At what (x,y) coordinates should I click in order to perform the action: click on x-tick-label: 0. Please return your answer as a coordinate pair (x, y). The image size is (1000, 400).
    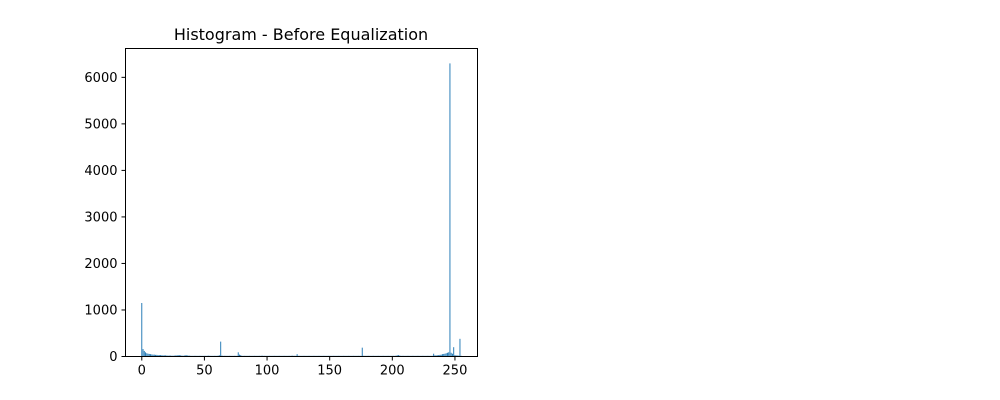
    Looking at the image, I should click on (142, 371).